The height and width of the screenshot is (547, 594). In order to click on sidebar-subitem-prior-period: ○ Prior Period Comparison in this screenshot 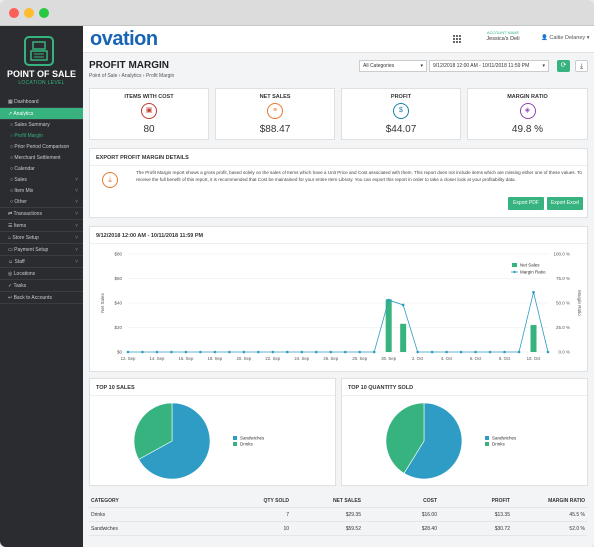, I will do `click(40, 147)`.